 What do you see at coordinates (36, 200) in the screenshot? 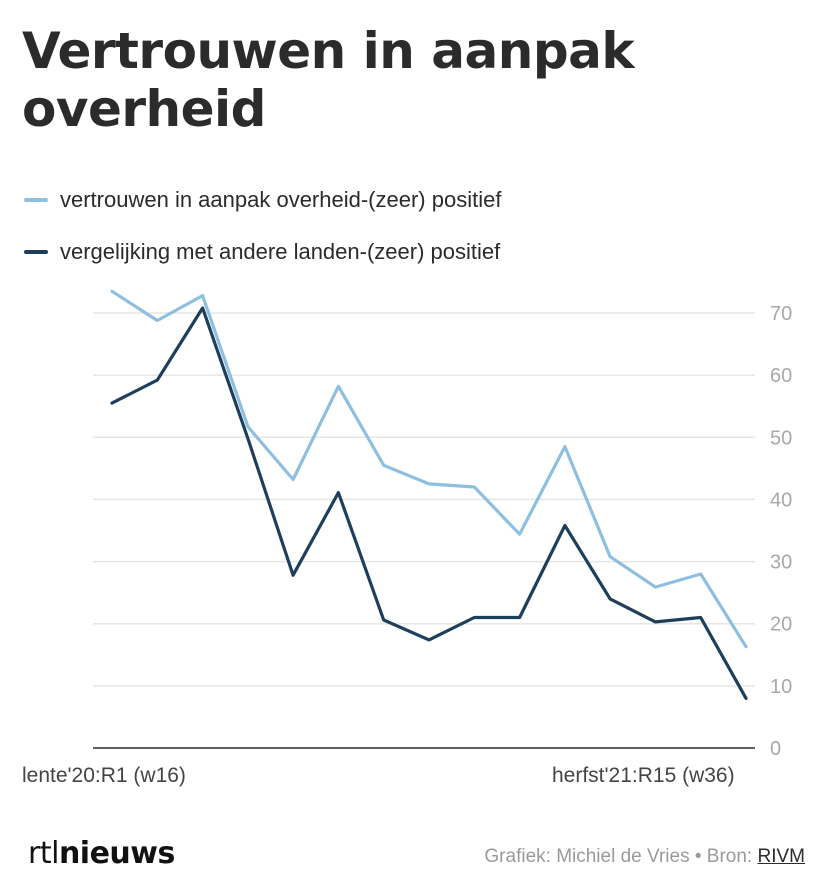
I see `legend-swatch-trust` at bounding box center [36, 200].